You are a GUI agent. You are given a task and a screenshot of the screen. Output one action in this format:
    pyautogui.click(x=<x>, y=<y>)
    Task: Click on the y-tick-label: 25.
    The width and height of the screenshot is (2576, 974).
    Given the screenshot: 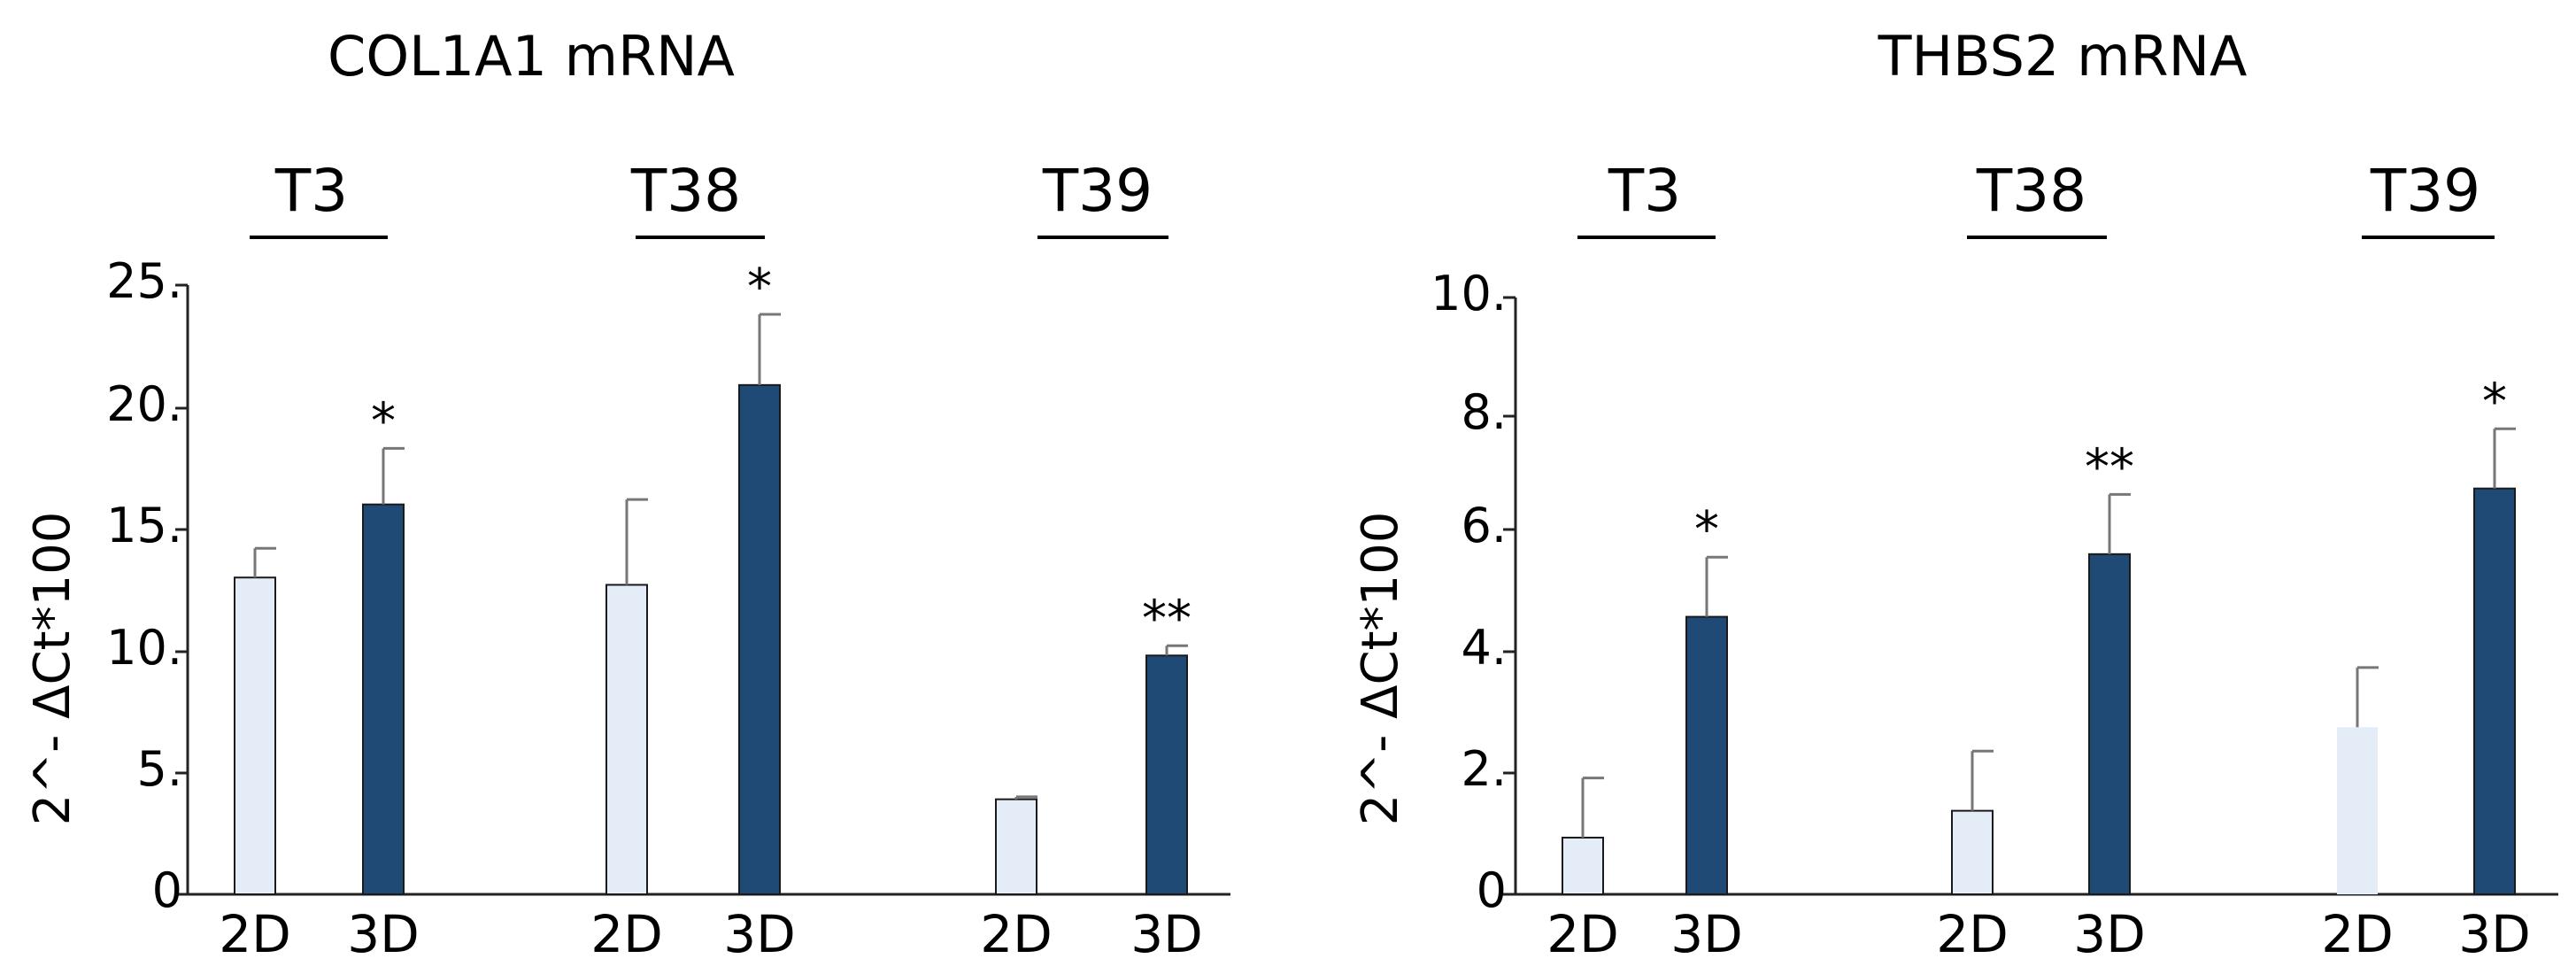 What is the action you would take?
    pyautogui.click(x=144, y=281)
    